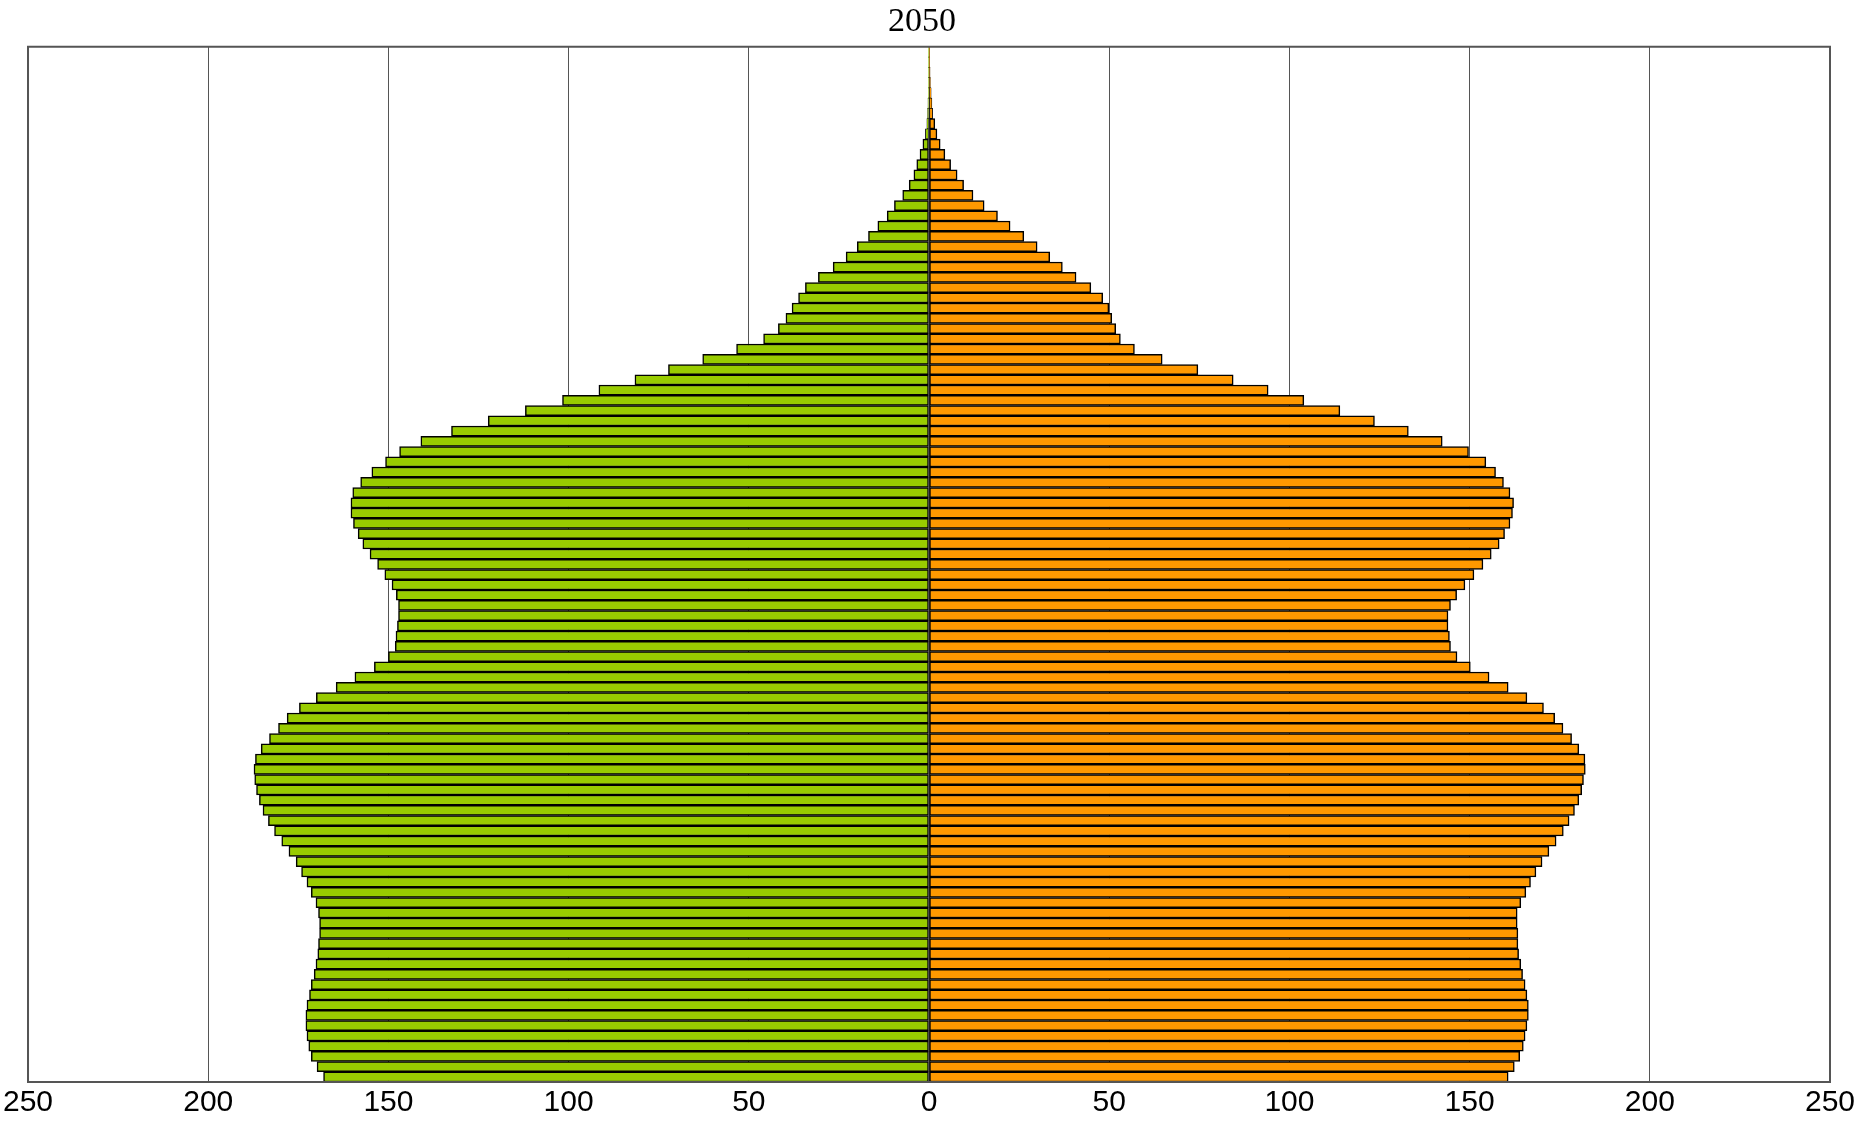 The width and height of the screenshot is (1864, 1132). What do you see at coordinates (929, 1101) in the screenshot?
I see `x-tick-label: 0` at bounding box center [929, 1101].